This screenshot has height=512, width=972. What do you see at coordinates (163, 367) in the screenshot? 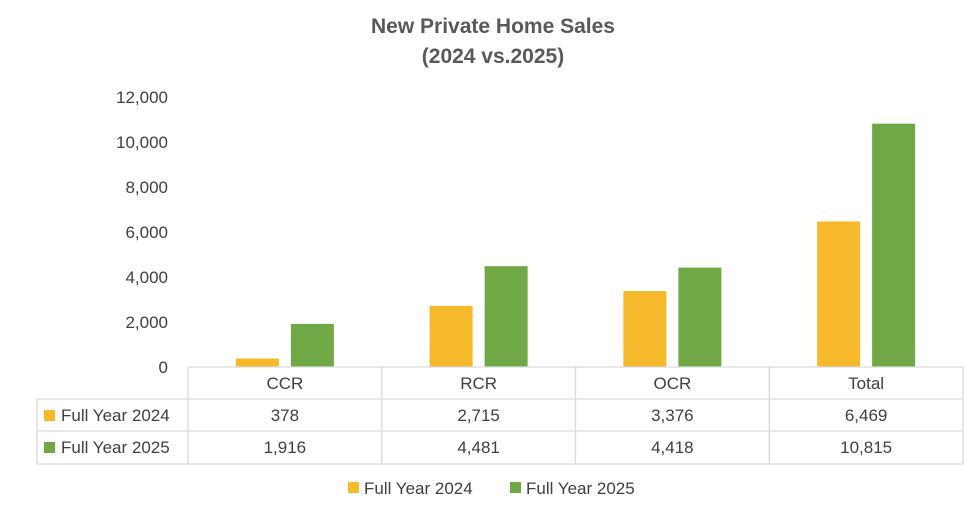
I see `y-tick-label: 0` at bounding box center [163, 367].